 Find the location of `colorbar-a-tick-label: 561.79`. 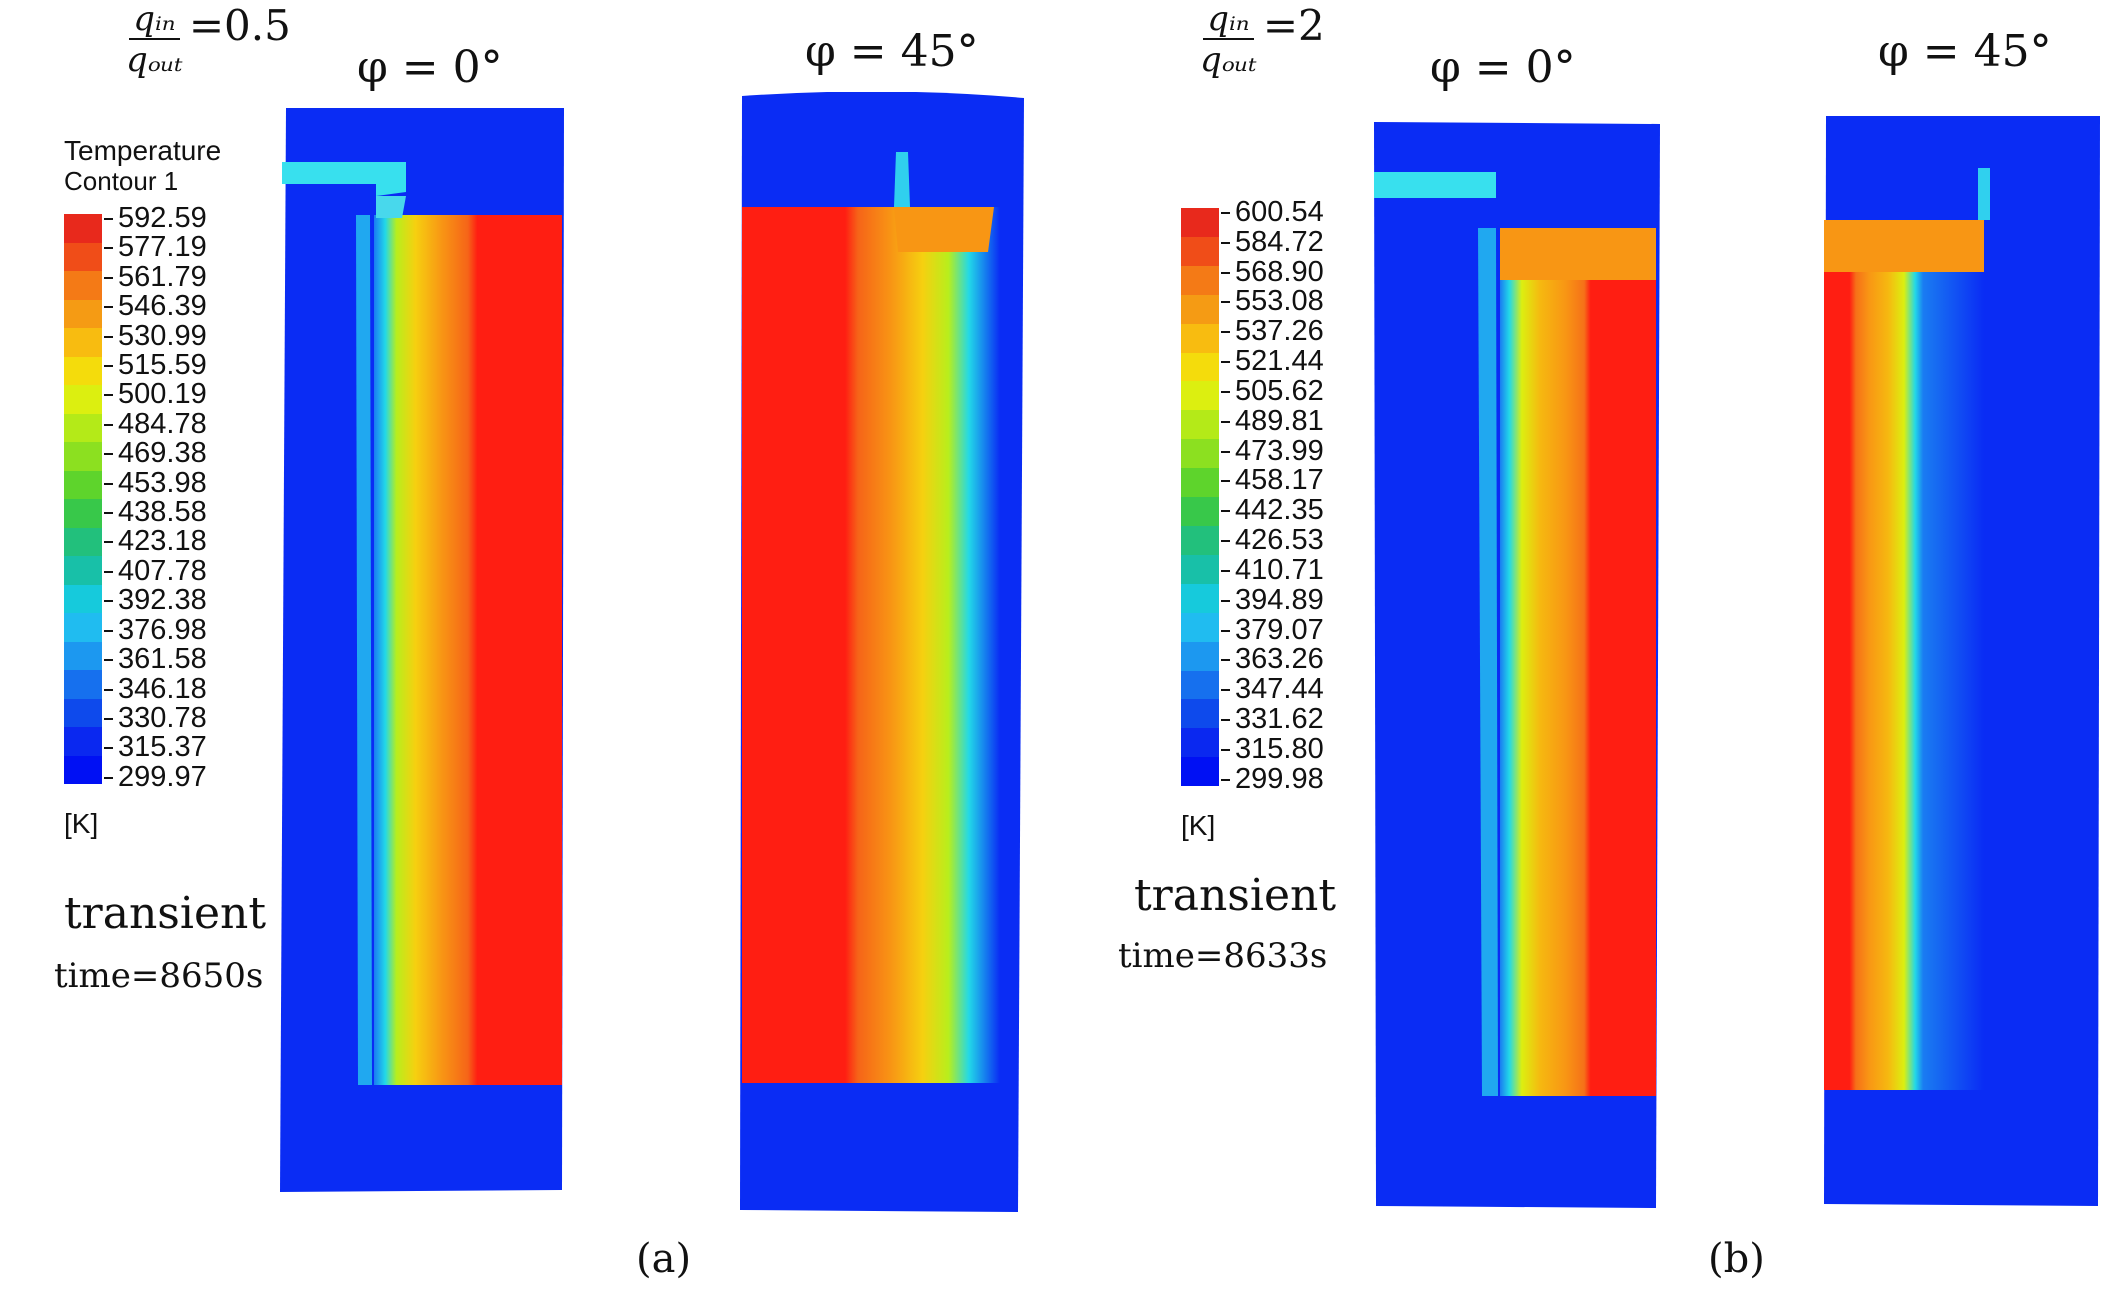

colorbar-a-tick-label: 561.79 is located at coordinates (155, 277).